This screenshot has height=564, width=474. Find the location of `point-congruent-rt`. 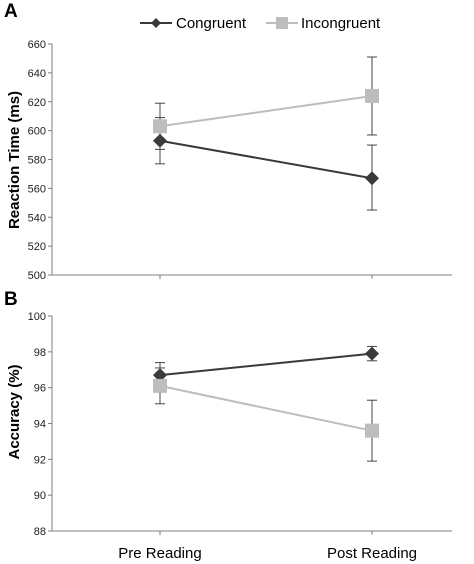

point-congruent-rt is located at coordinates (372, 178).